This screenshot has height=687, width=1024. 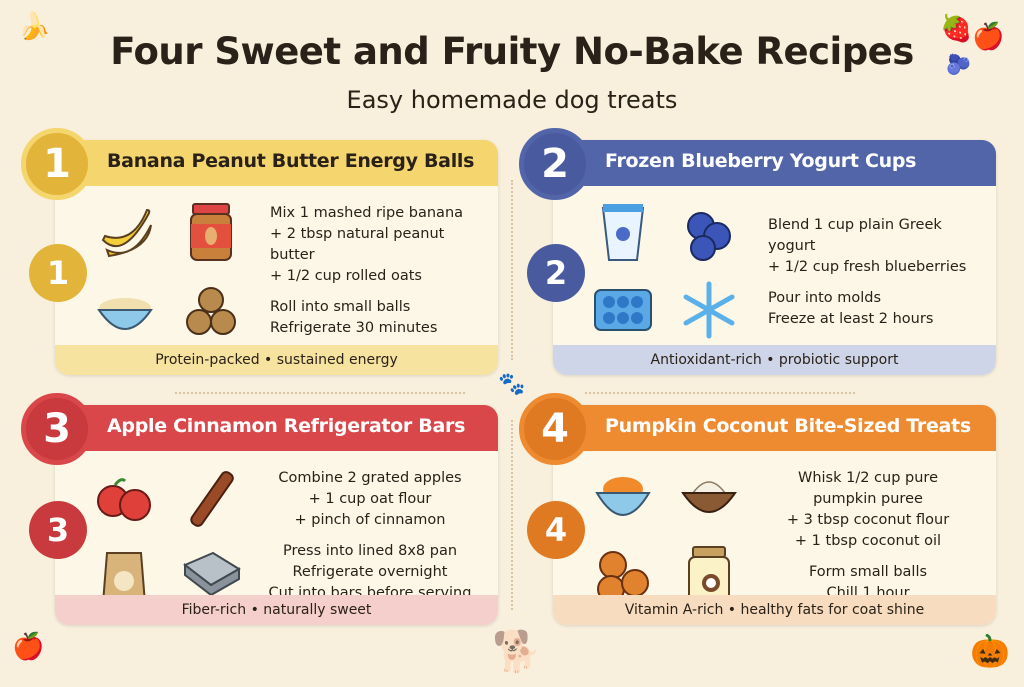 I want to click on step-group: Pour into molds Freeze at least 2 hours, so click(x=878, y=309).